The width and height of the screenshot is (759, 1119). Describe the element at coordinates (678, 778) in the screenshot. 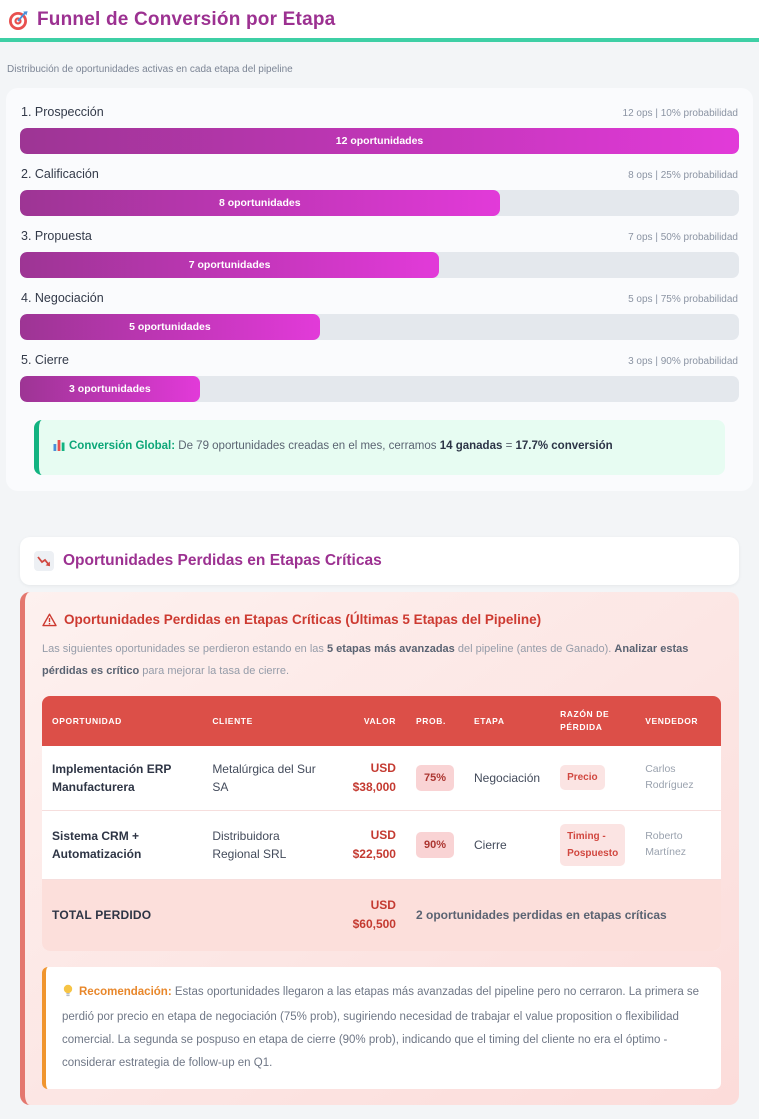

I see `cell-seller: Carlos Rodríguez` at that location.